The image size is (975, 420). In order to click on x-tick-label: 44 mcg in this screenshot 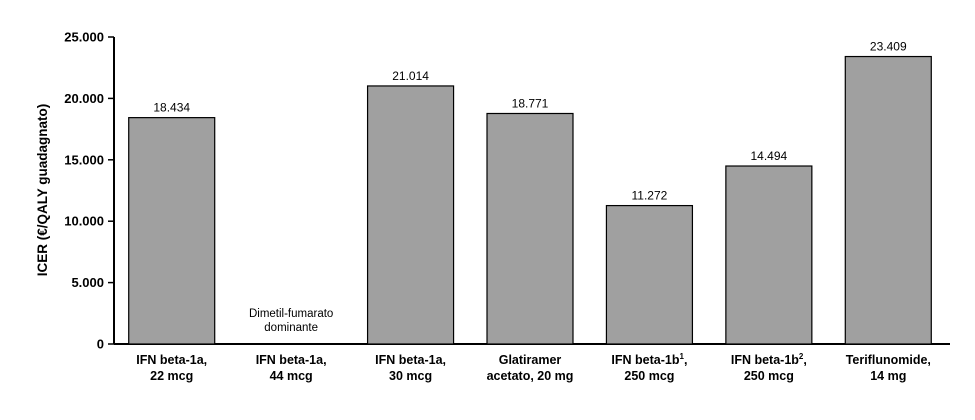, I will do `click(291, 376)`.